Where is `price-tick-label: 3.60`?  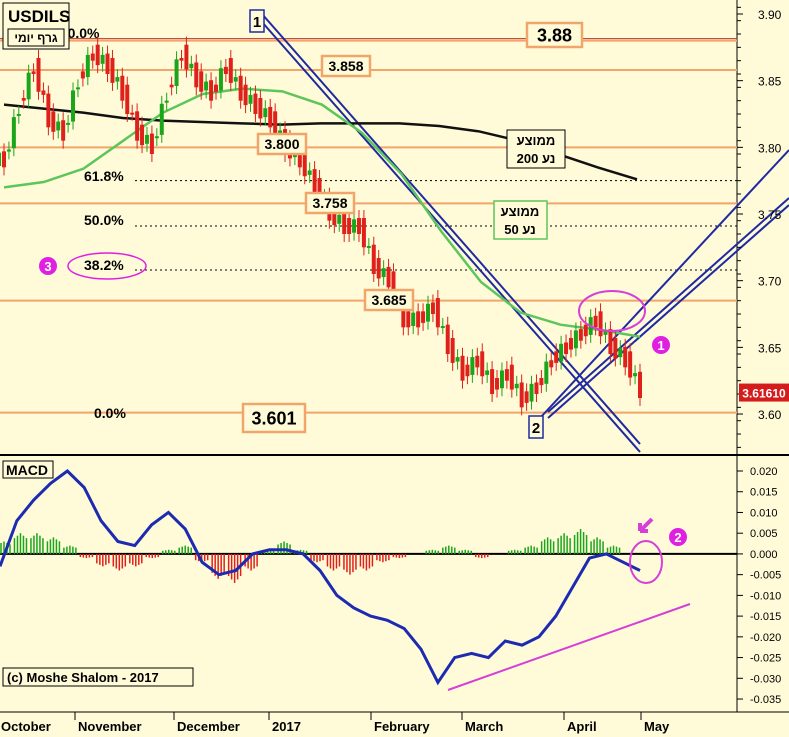 price-tick-label: 3.60 is located at coordinates (770, 415).